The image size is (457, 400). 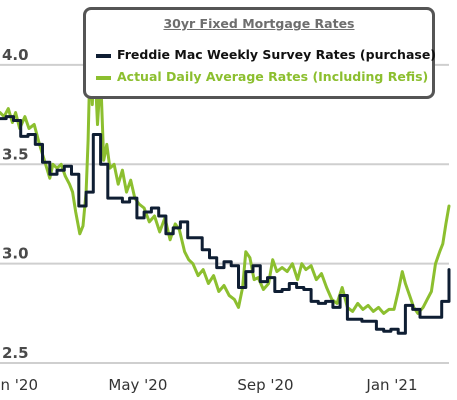 What do you see at coordinates (103, 55) in the screenshot?
I see `legend-swatch-freddie-mac` at bounding box center [103, 55].